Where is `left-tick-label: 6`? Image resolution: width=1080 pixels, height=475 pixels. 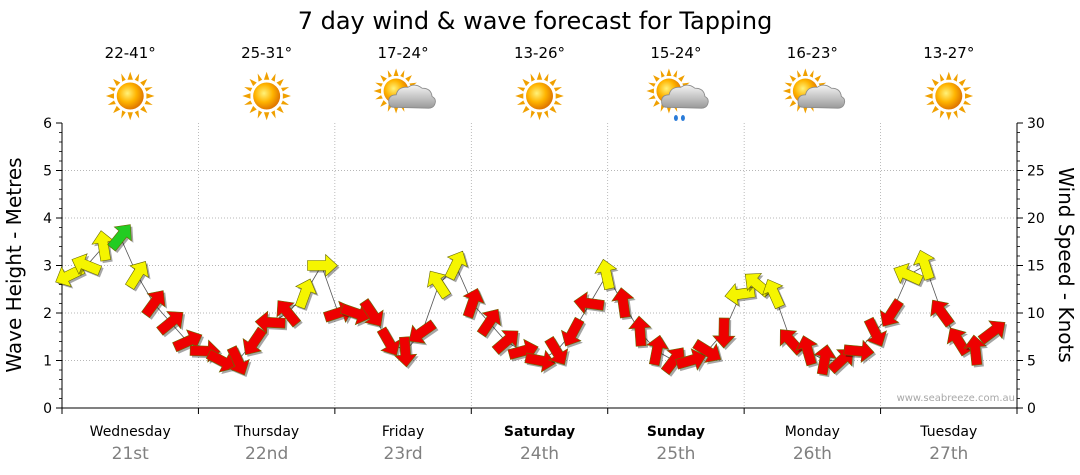 left-tick-label: 6 is located at coordinates (47, 124).